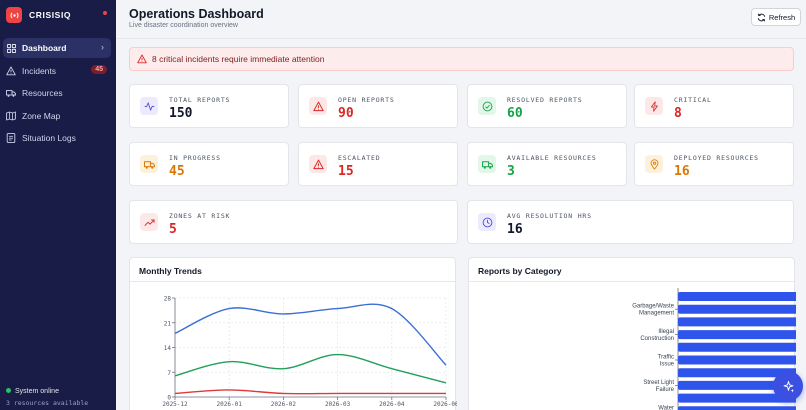  What do you see at coordinates (693, 100) in the screenshot?
I see `stat-label: CRITICAL` at bounding box center [693, 100].